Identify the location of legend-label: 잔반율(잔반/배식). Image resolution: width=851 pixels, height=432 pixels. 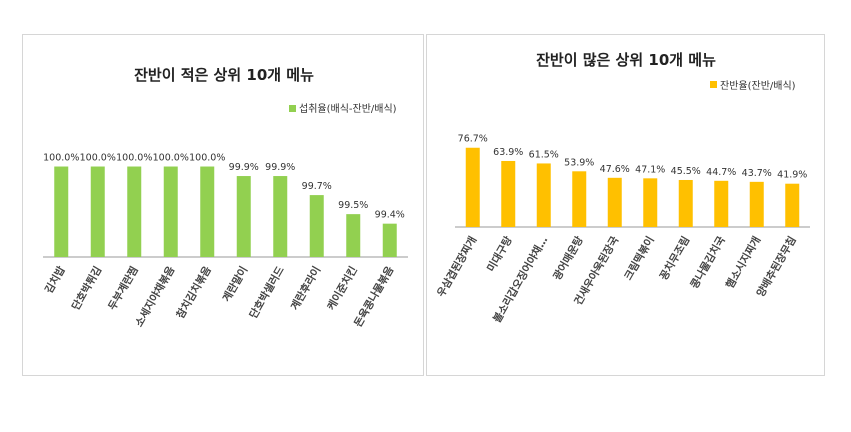
(758, 86).